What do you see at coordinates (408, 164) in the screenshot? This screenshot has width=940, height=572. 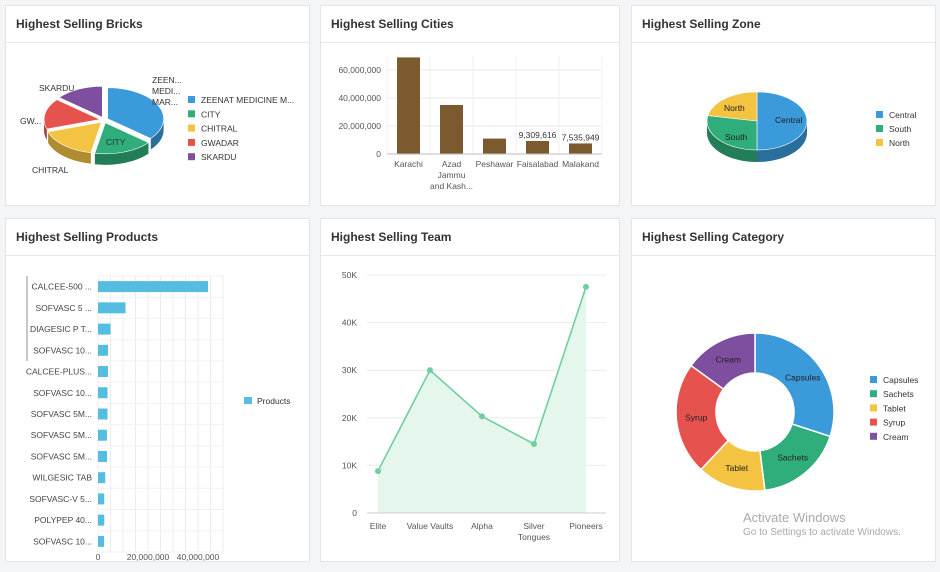 I see `x-tick-label: Karachi` at bounding box center [408, 164].